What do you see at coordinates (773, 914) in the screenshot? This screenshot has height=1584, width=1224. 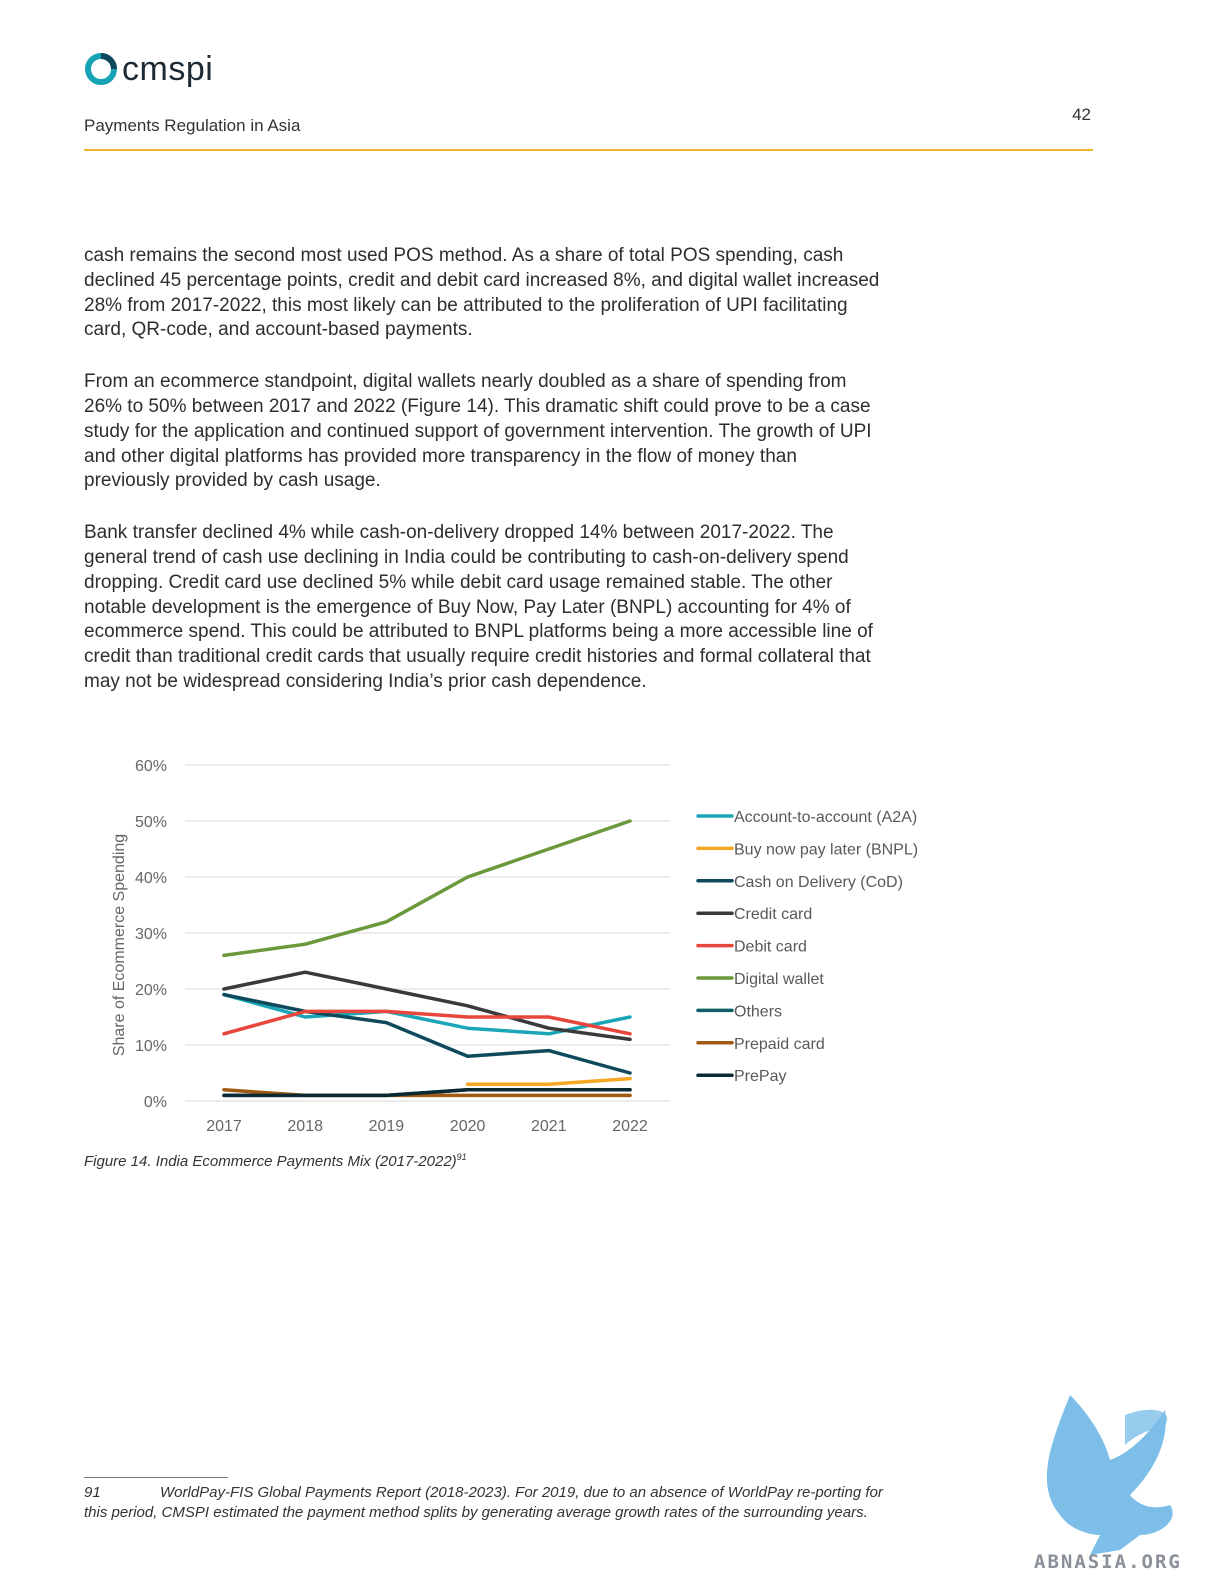 I see `legend-label: Credit card` at bounding box center [773, 914].